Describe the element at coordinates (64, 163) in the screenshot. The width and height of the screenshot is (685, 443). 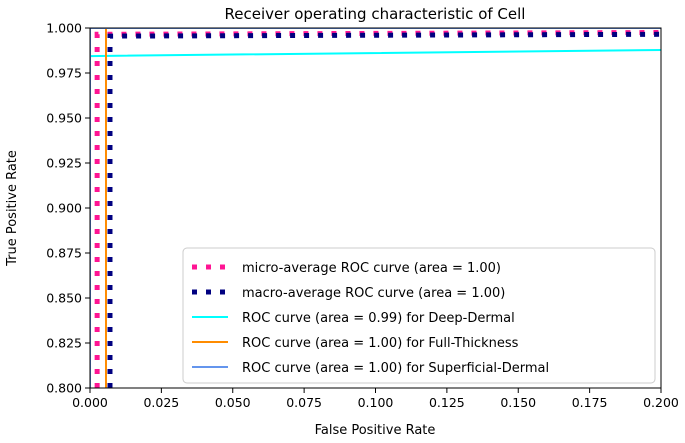
I see `y-tick-label: 0.925` at that location.